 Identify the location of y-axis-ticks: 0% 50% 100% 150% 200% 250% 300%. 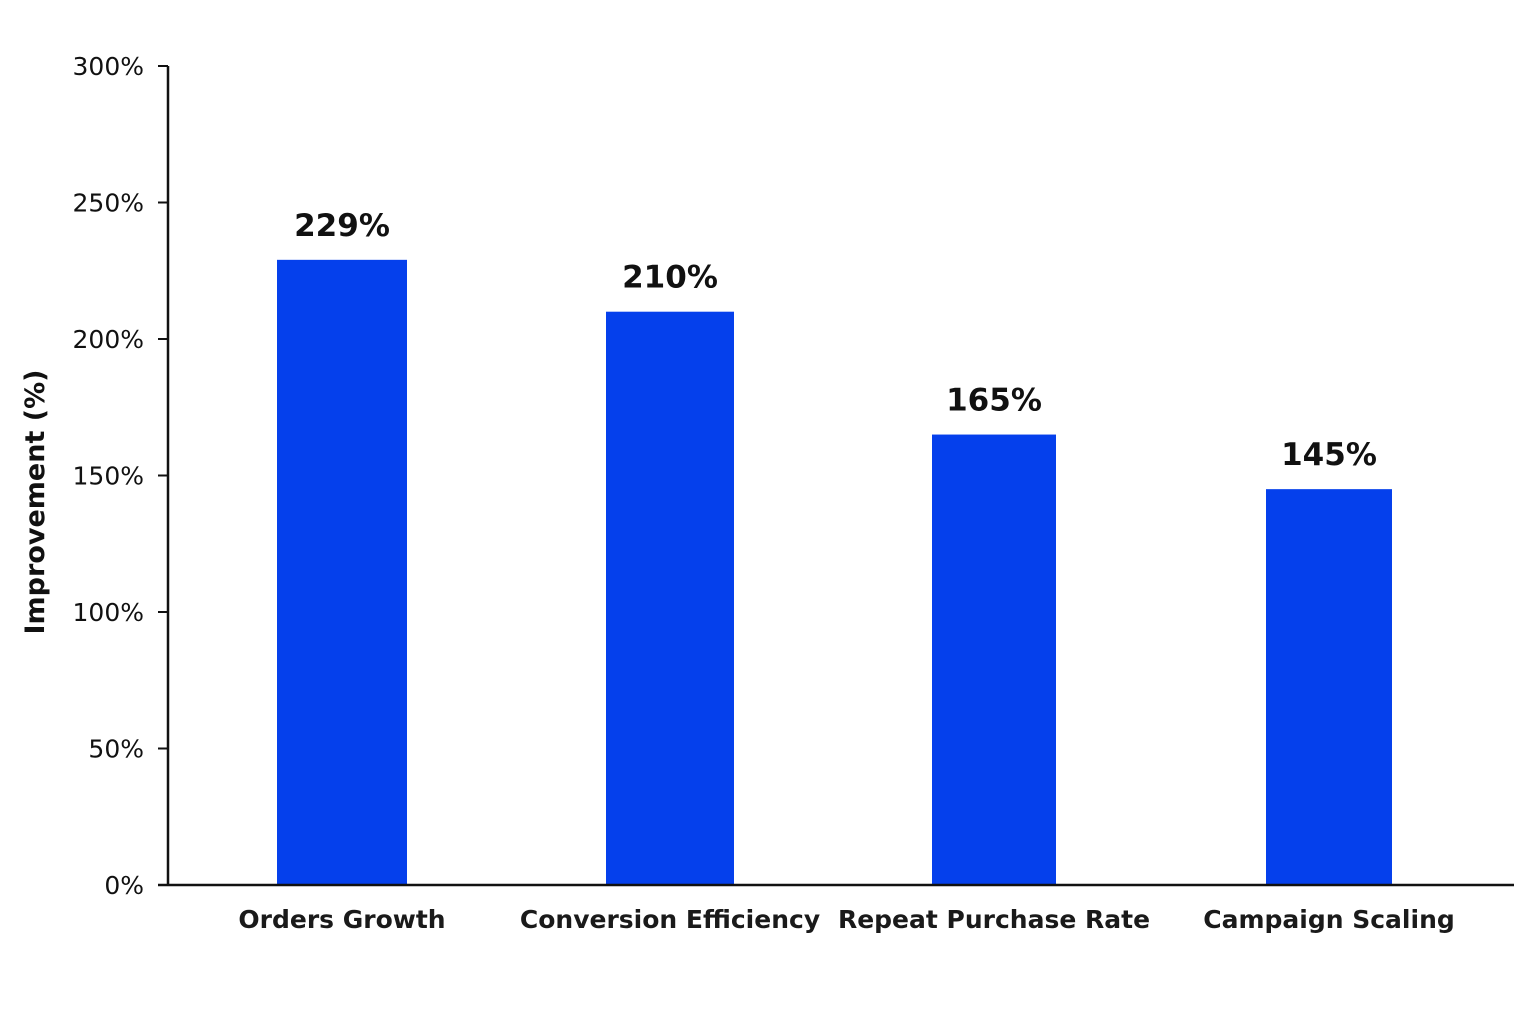
(120, 476).